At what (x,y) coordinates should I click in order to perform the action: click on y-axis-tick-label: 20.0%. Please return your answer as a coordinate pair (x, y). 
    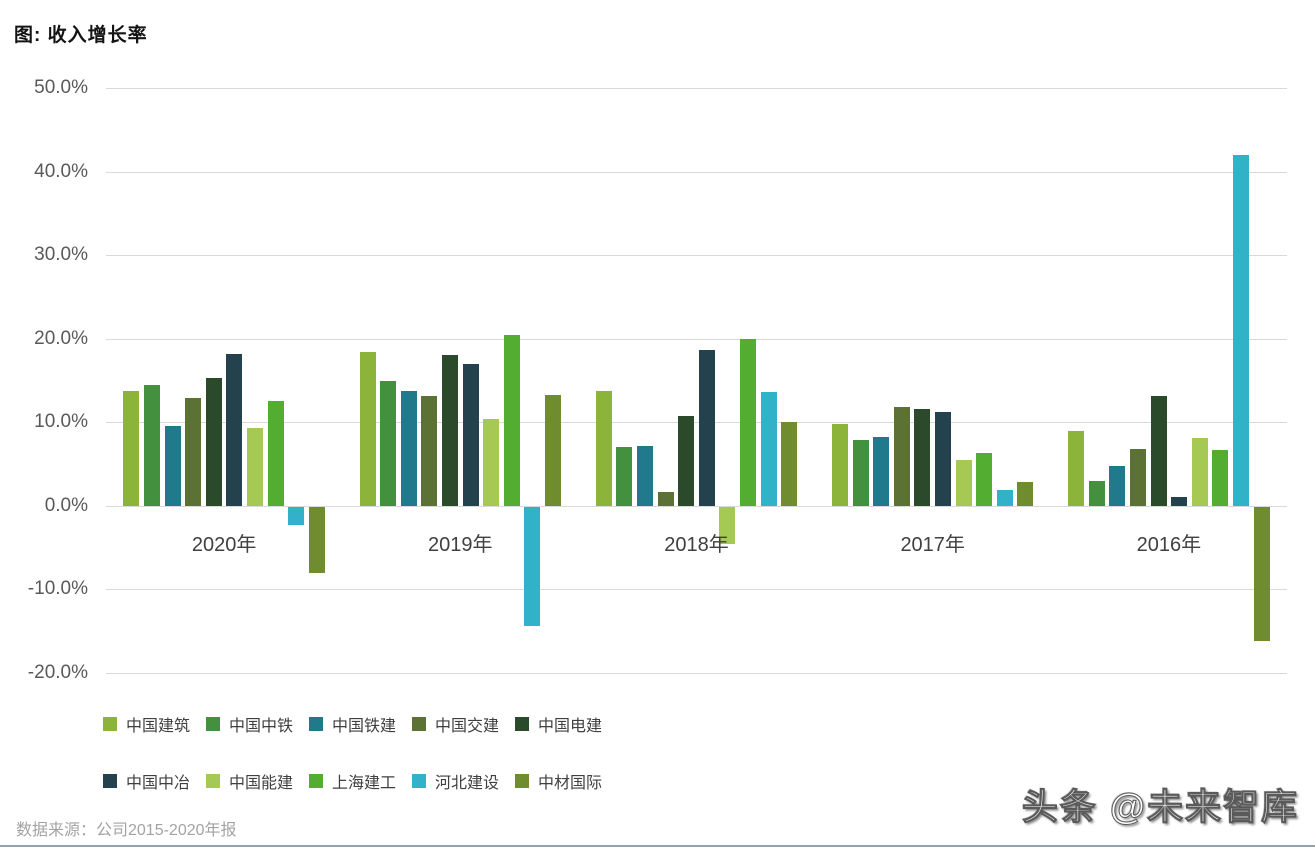
    Looking at the image, I should click on (61, 338).